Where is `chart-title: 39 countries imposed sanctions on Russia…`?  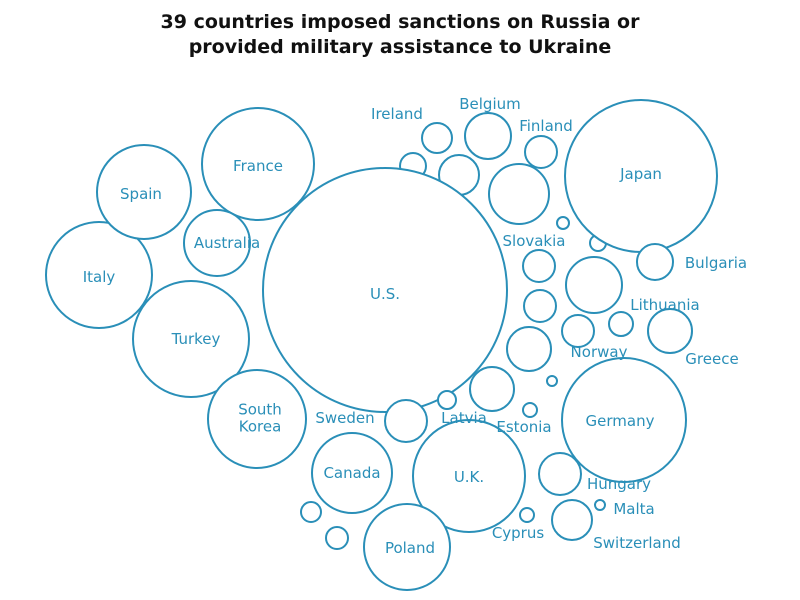
chart-title: 39 countries imposed sanctions on Russia… is located at coordinates (400, 35).